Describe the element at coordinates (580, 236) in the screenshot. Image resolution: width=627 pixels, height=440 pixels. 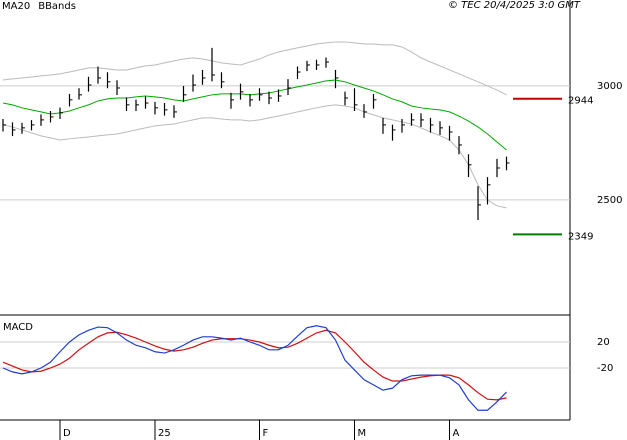
I see `level-label: 2349` at that location.